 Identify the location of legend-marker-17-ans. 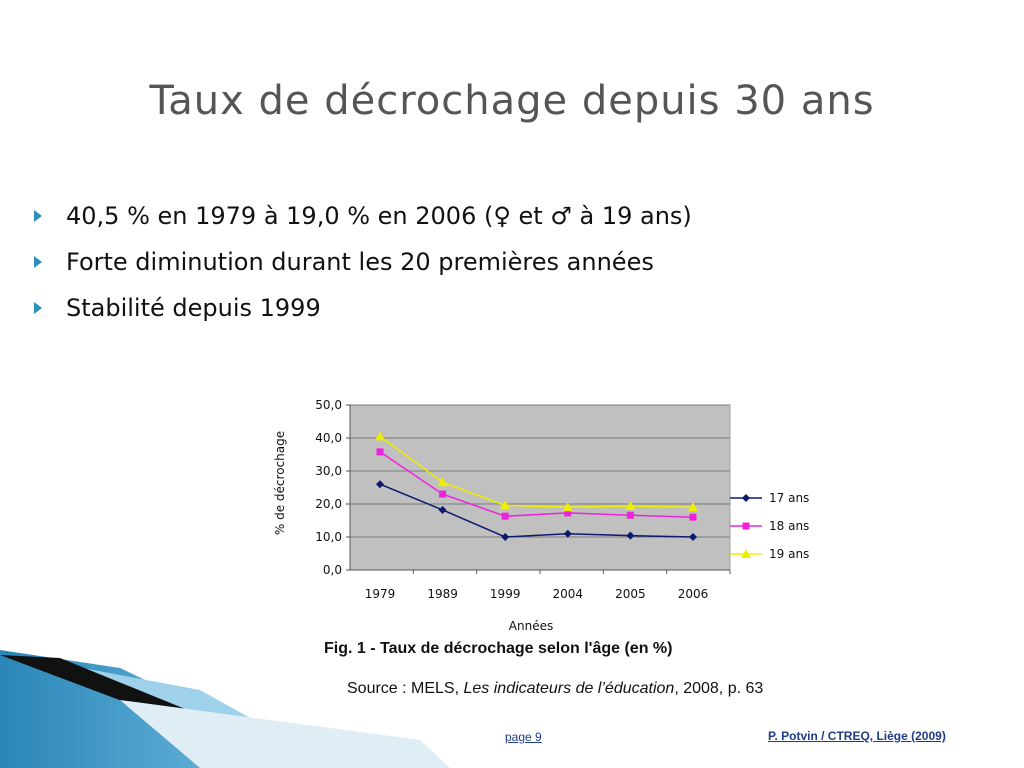
(746, 498).